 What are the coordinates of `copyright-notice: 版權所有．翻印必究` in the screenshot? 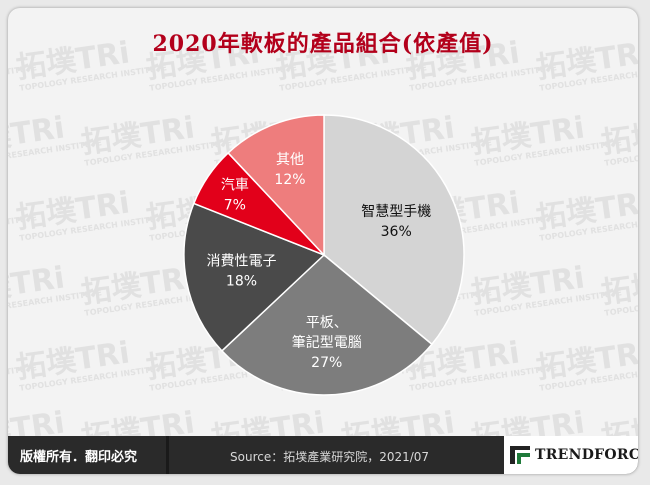 It's located at (79, 457).